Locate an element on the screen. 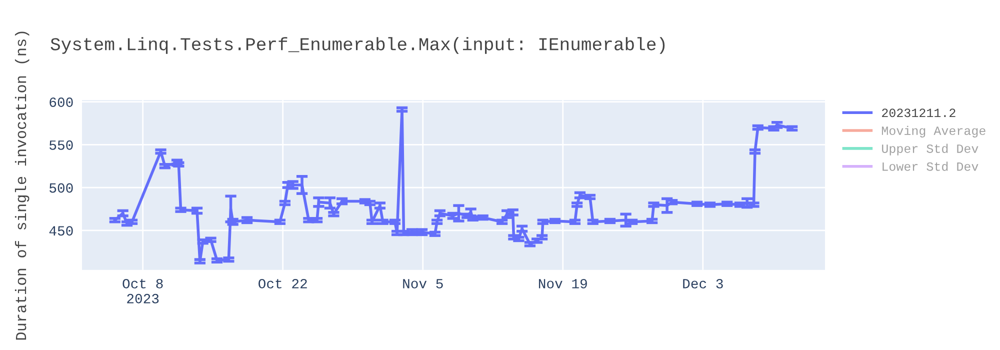  legend-label: Lower Std Dev is located at coordinates (930, 166).